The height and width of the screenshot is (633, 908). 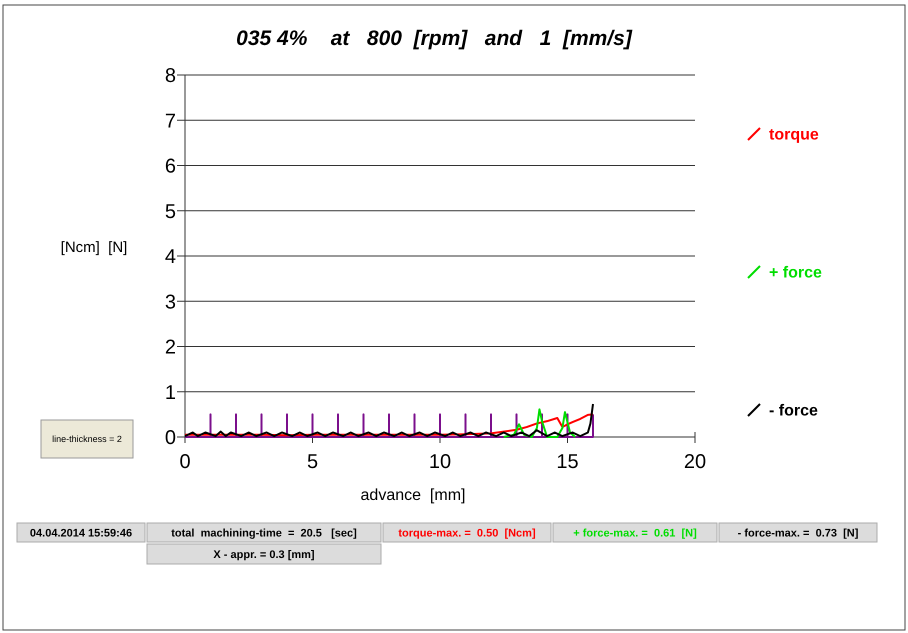 I want to click on info-box: + force-max. = 0.61 [N], so click(x=635, y=532).